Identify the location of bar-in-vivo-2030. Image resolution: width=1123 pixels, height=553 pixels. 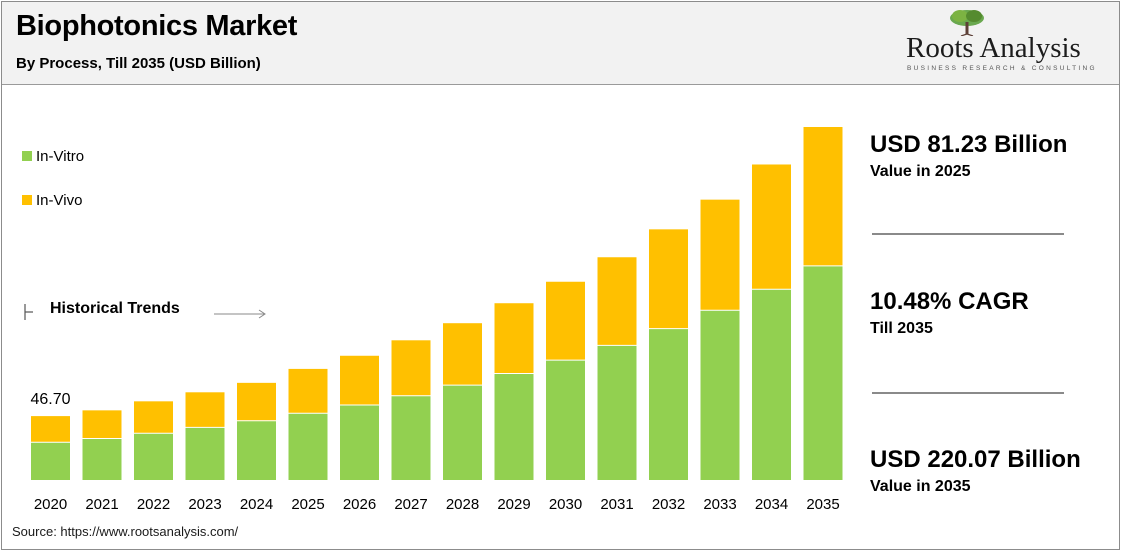
(565, 321).